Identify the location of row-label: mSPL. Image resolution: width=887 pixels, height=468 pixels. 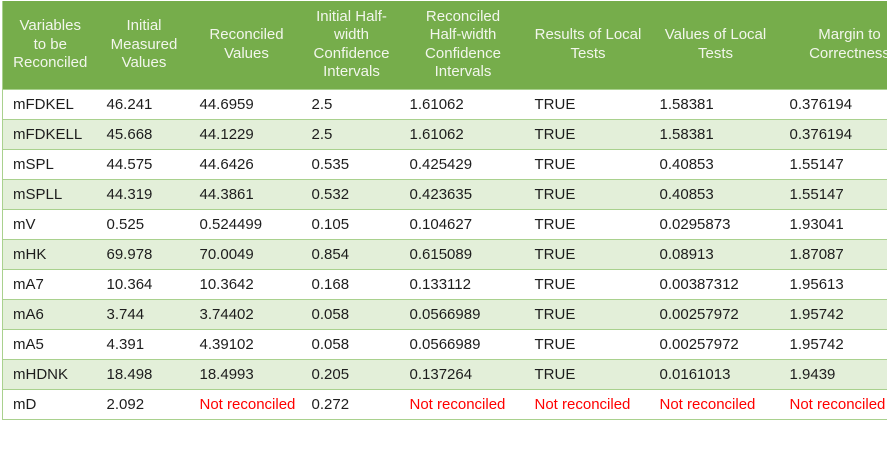
(50, 163).